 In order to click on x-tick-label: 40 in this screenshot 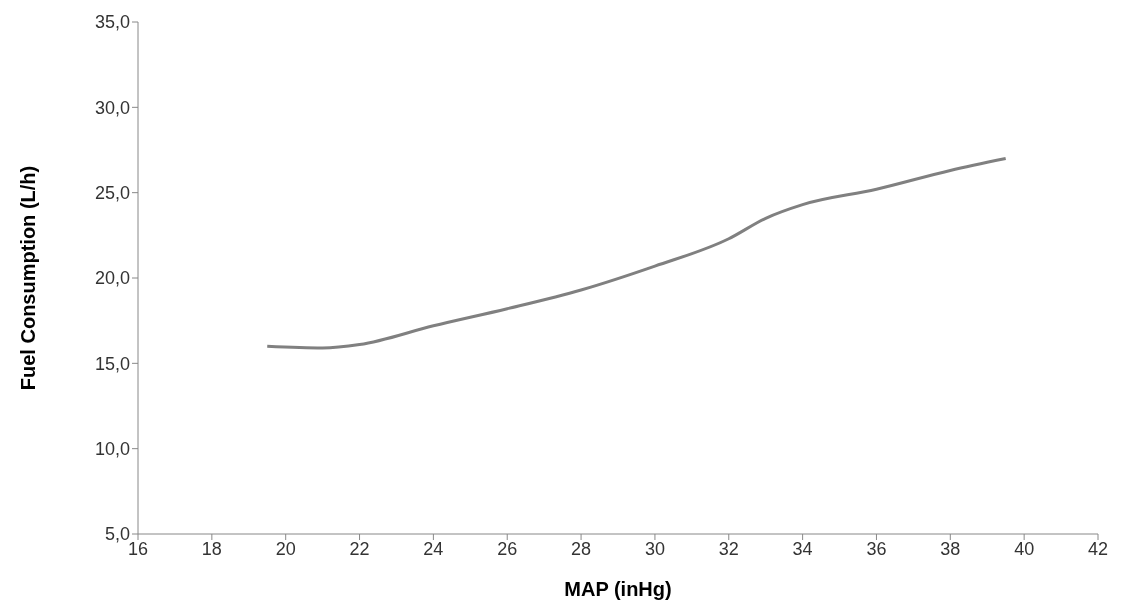, I will do `click(1024, 548)`.